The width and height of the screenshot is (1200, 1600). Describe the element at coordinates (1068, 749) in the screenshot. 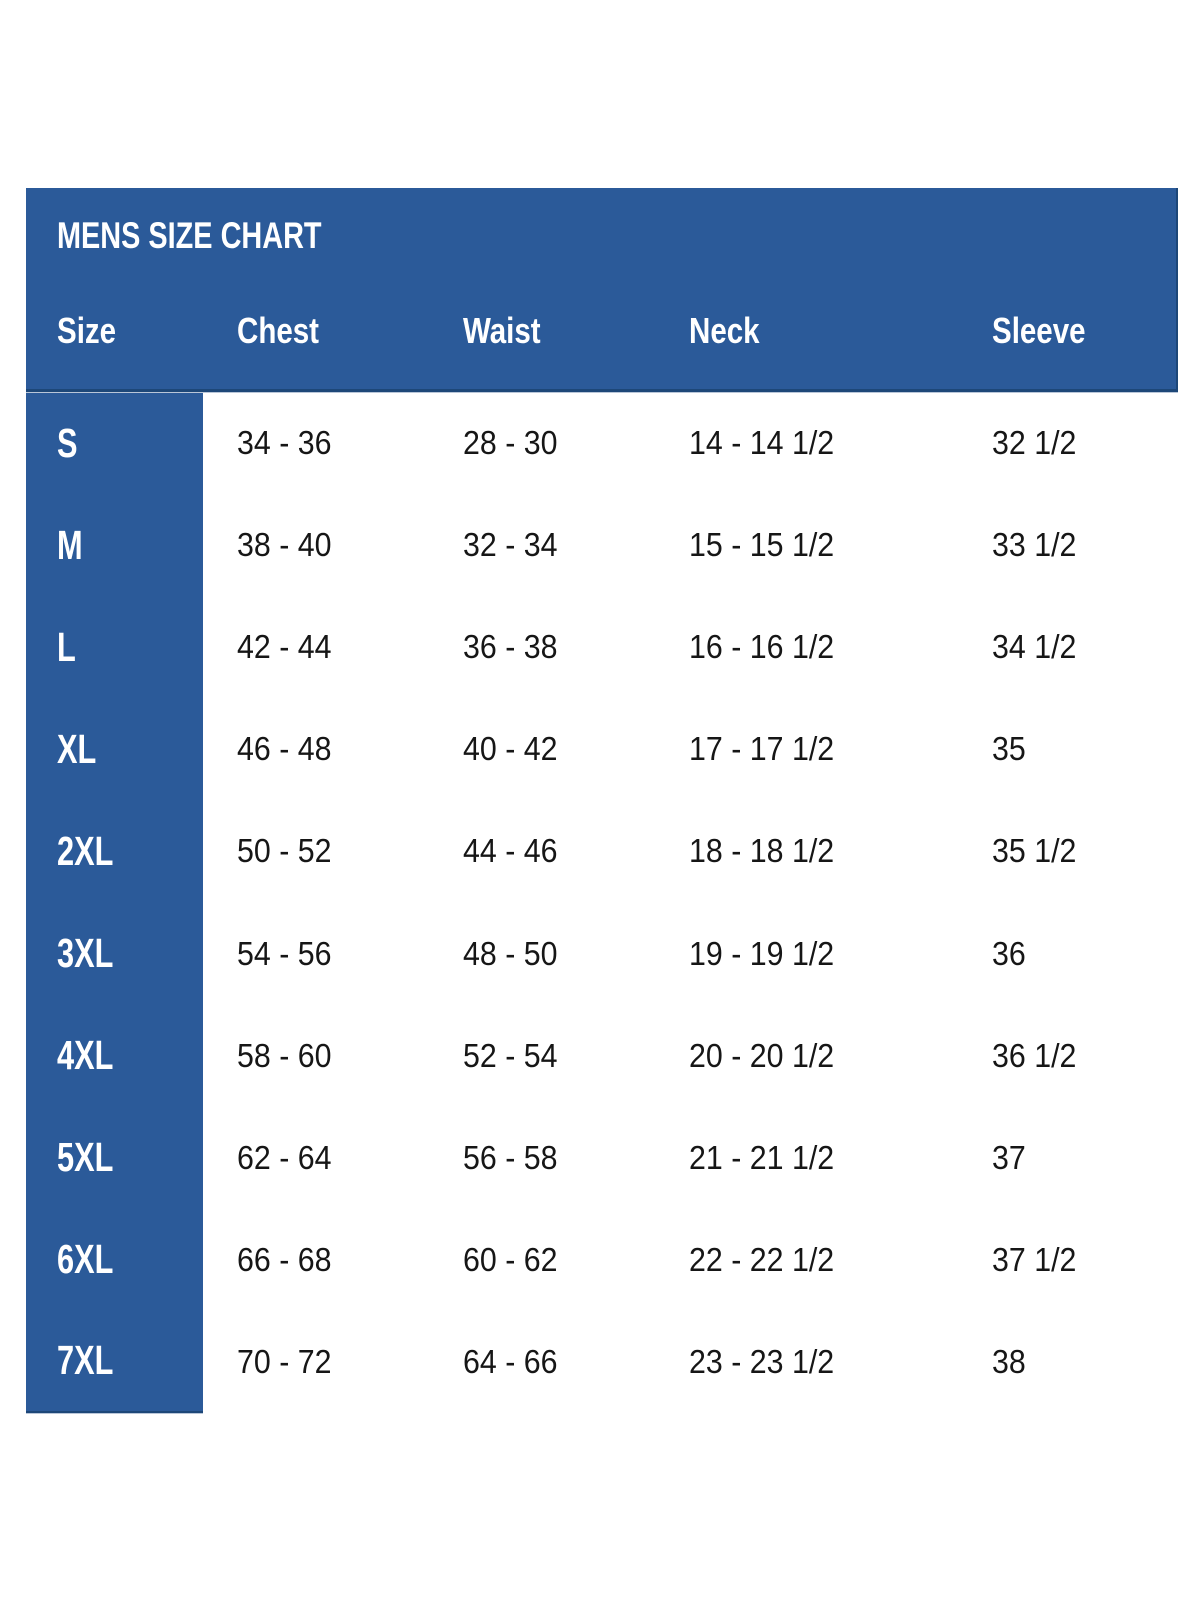

I see `sleeve-cell: 35` at that location.